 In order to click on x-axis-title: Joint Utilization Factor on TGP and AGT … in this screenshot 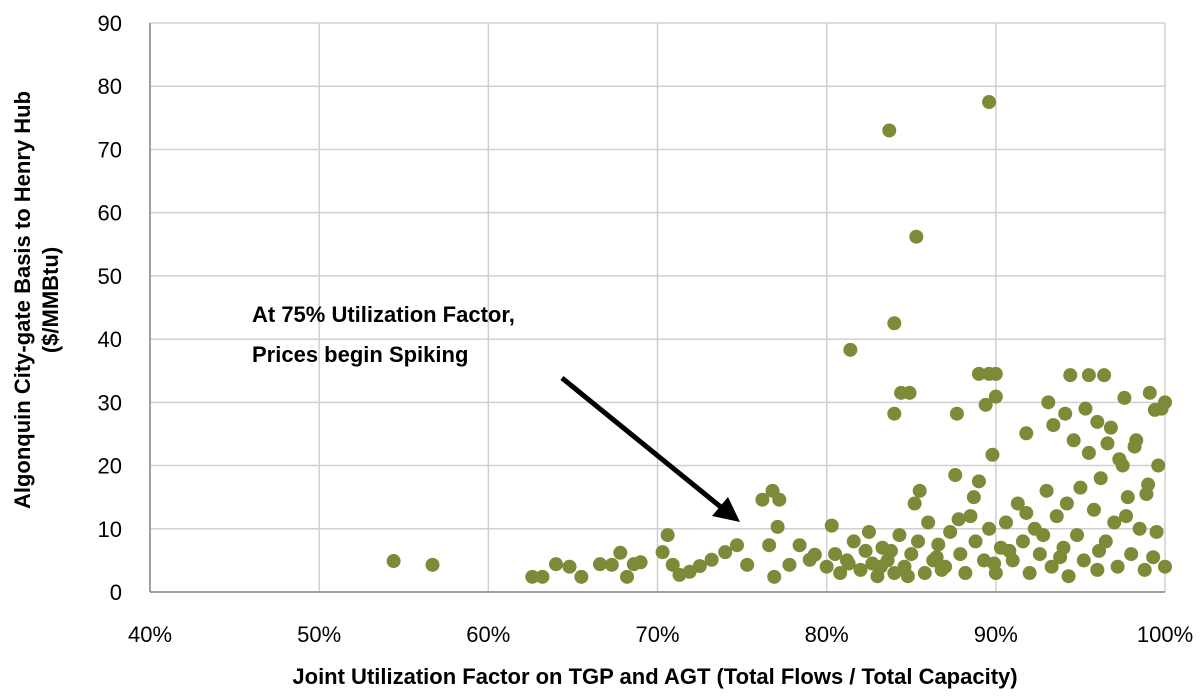, I will do `click(654, 676)`.